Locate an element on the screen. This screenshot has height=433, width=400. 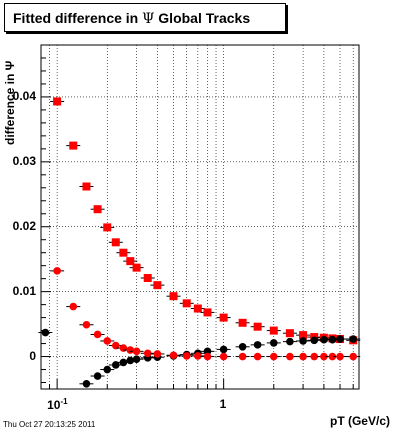
datestamp: Thu Oct 27 20:13:25 2011 is located at coordinates (49, 424).